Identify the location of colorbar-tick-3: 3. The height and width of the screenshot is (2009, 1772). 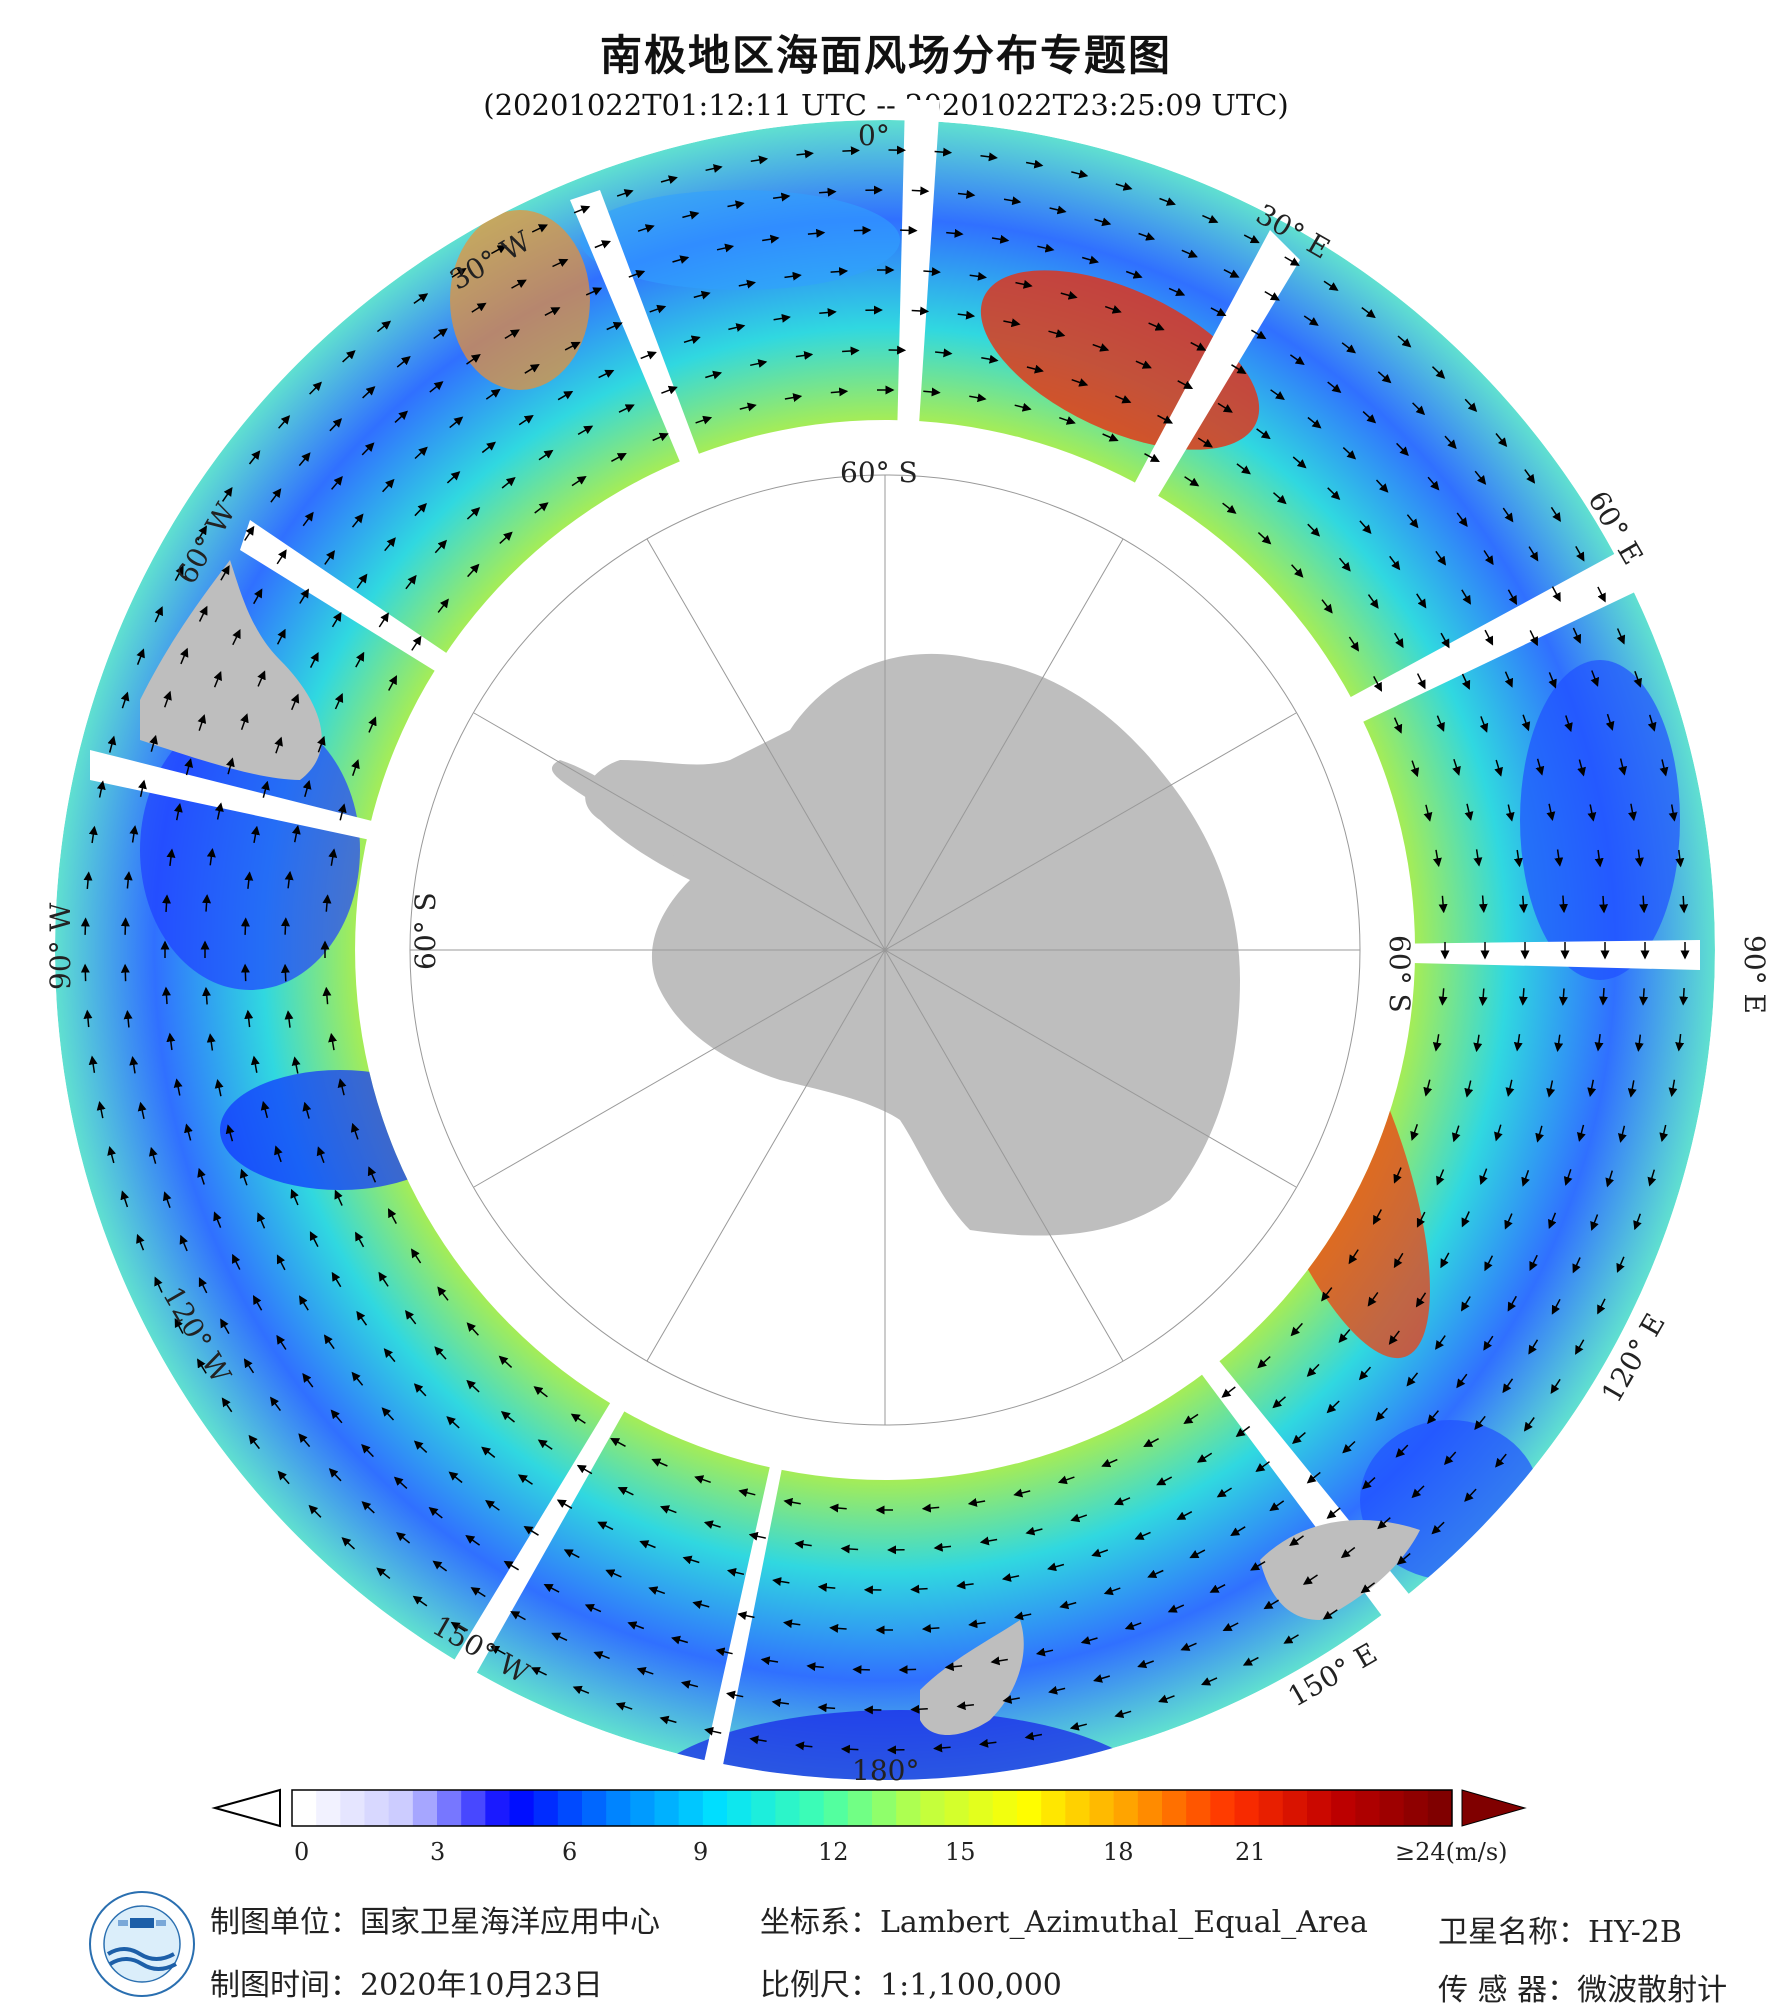
(437, 1852).